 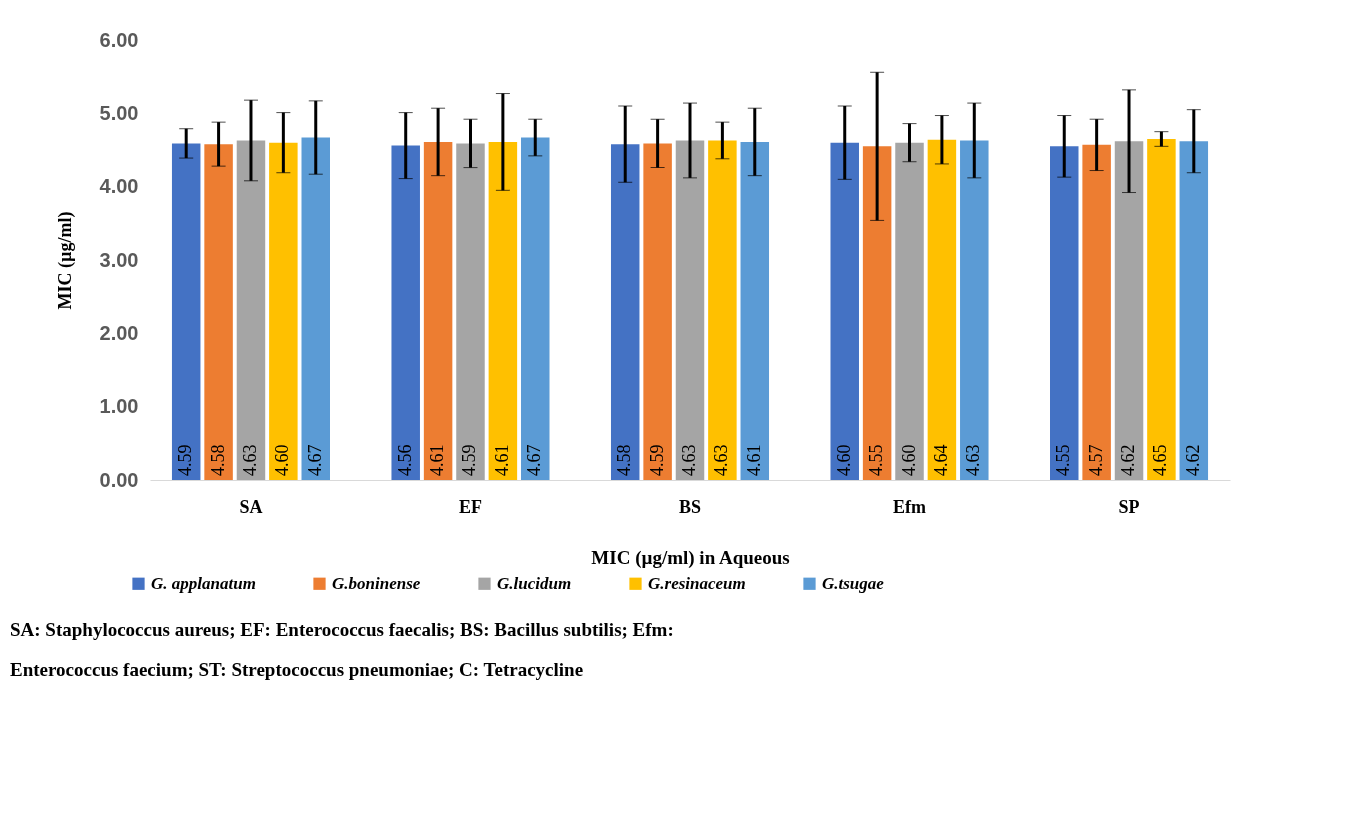 I want to click on legend-label: G.boninense, so click(x=376, y=583).